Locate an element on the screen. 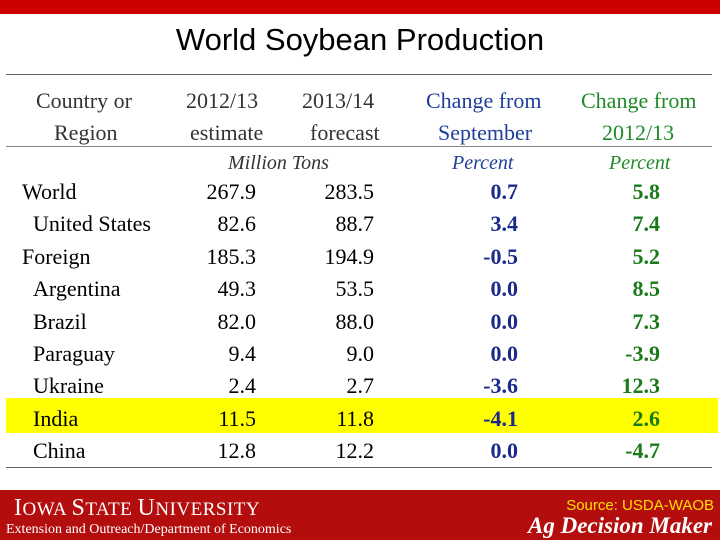 This screenshot has width=720, height=540. row-estimate: 82.0 is located at coordinates (237, 321).